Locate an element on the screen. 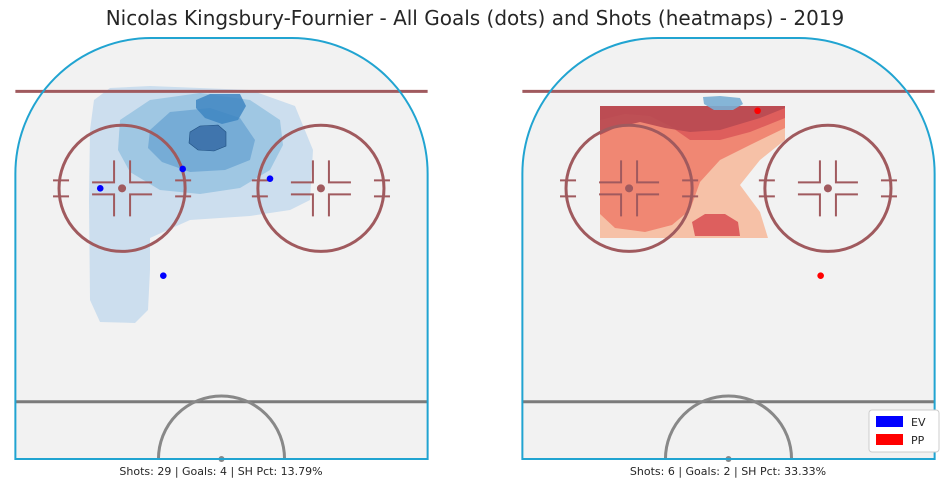  heat-level-blue is located at coordinates (723, 103).